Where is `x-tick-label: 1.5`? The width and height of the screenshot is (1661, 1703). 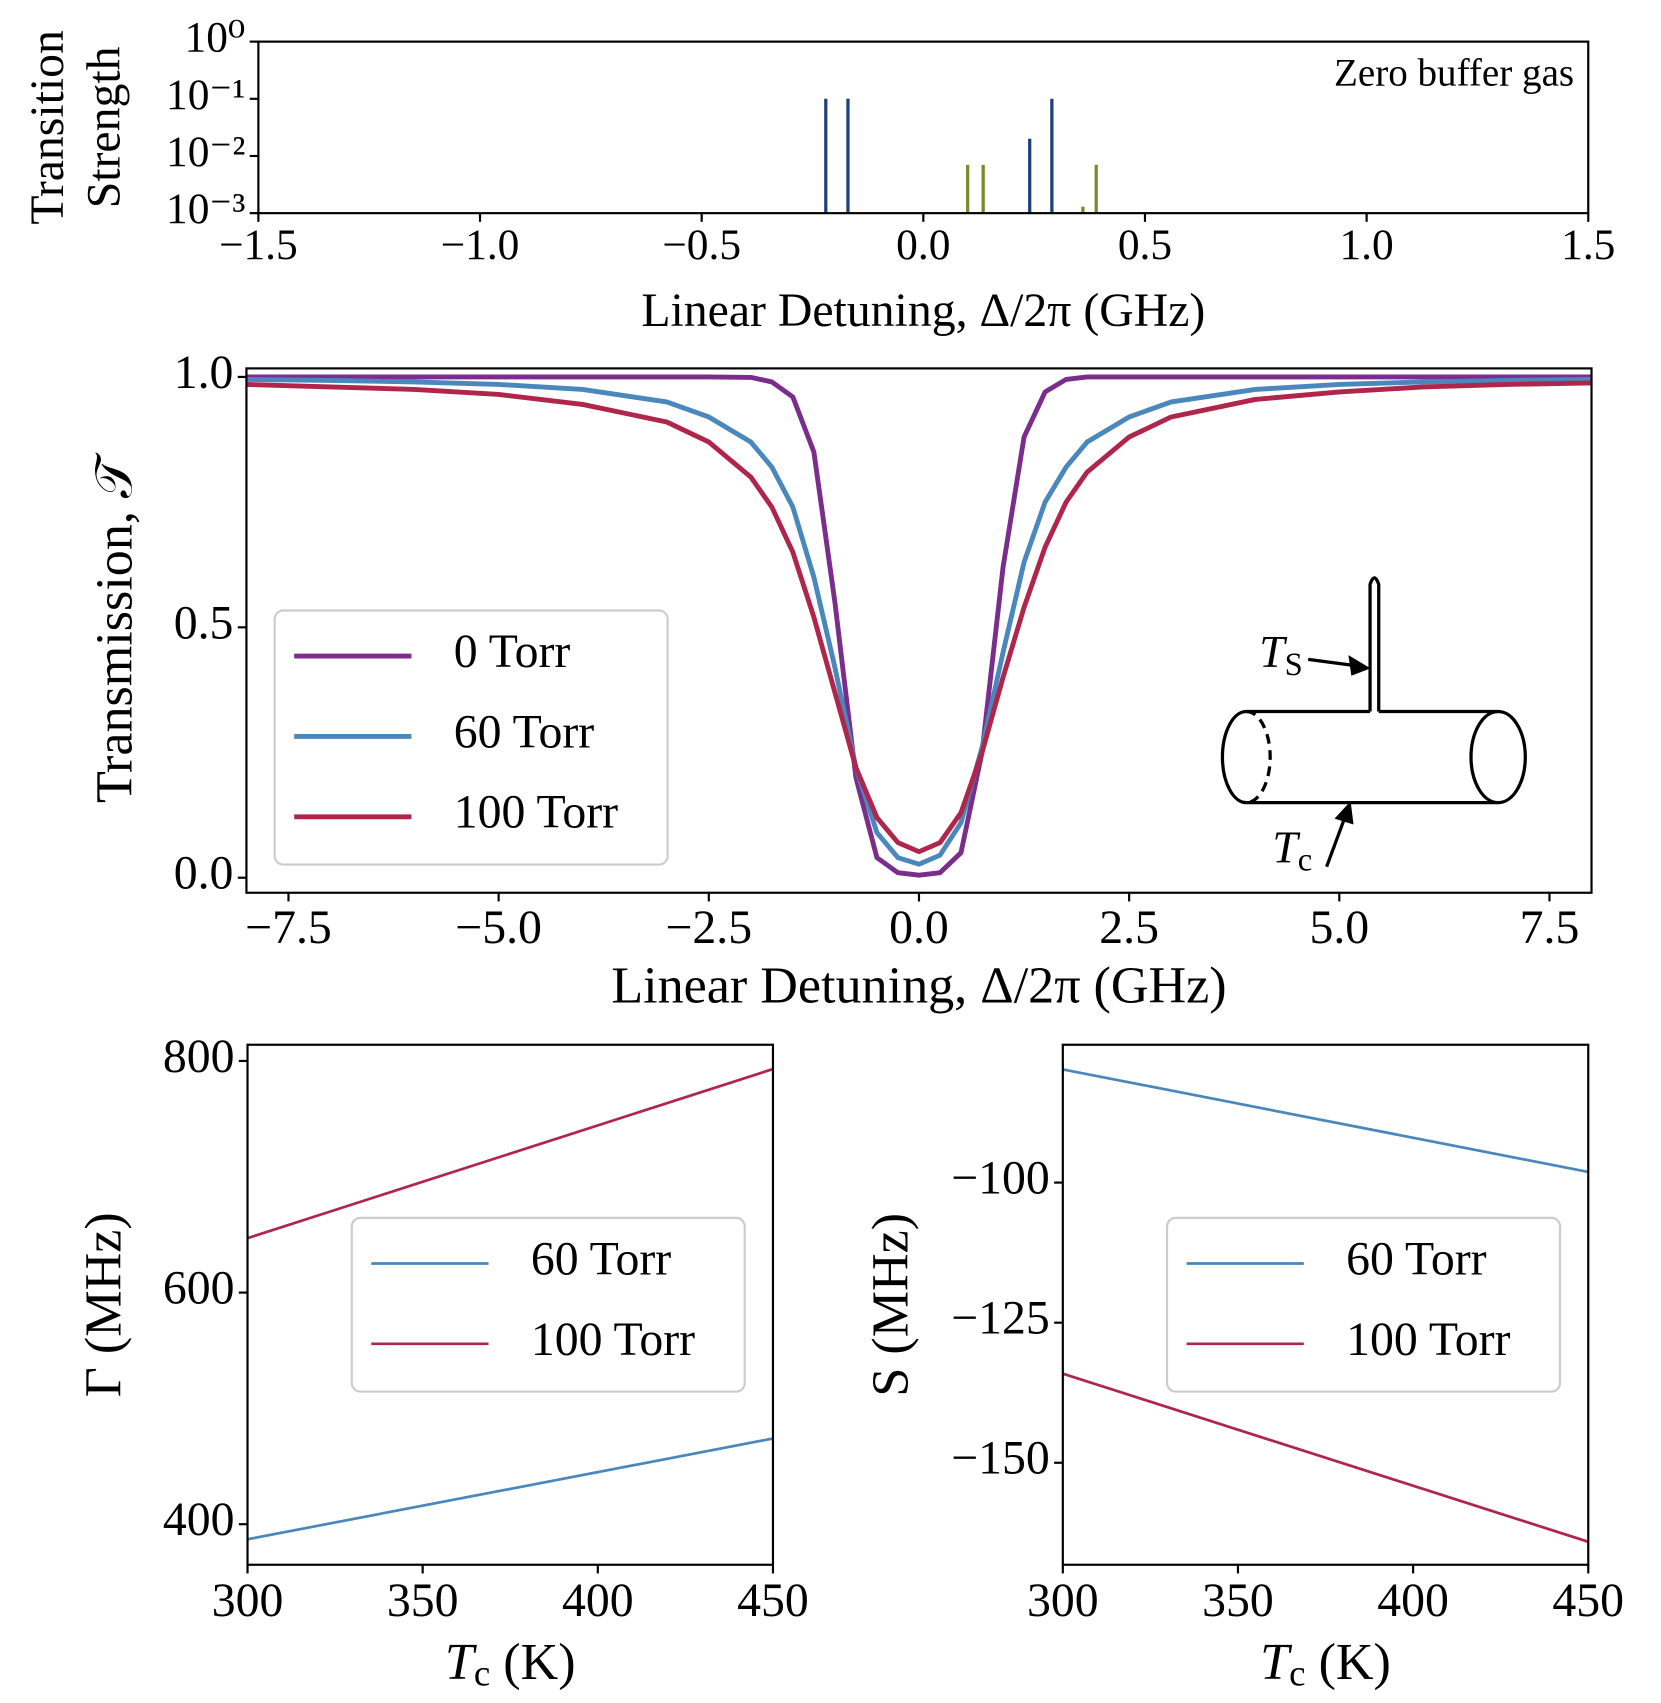
x-tick-label: 1.5 is located at coordinates (1588, 245).